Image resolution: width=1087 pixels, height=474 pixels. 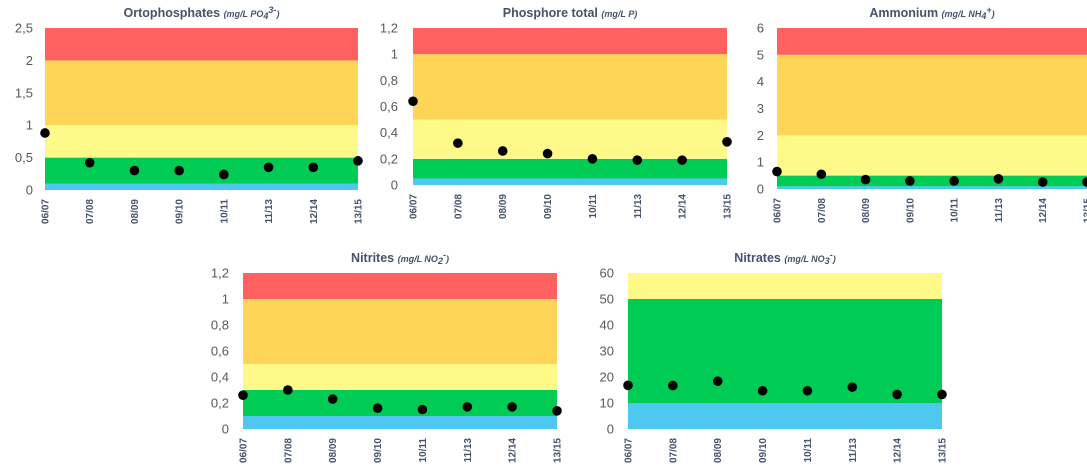 What do you see at coordinates (760, 108) in the screenshot?
I see `y-tick-label: 3` at bounding box center [760, 108].